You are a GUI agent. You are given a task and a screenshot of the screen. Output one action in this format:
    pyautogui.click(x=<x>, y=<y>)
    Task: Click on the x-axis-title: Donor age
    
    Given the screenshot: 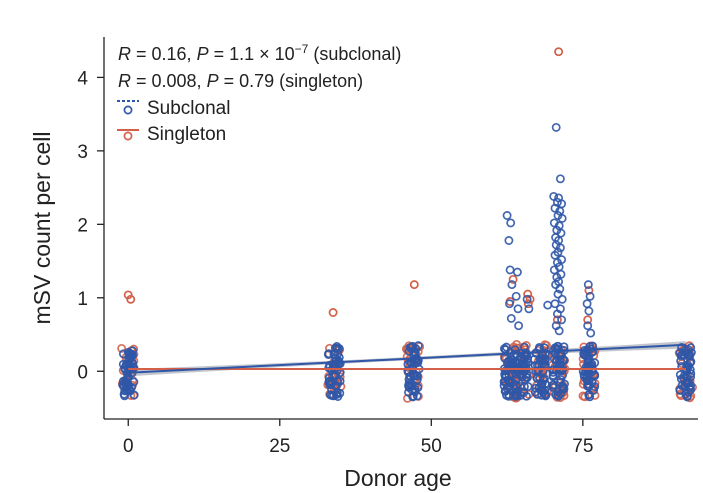 What is the action you would take?
    pyautogui.click(x=397, y=478)
    